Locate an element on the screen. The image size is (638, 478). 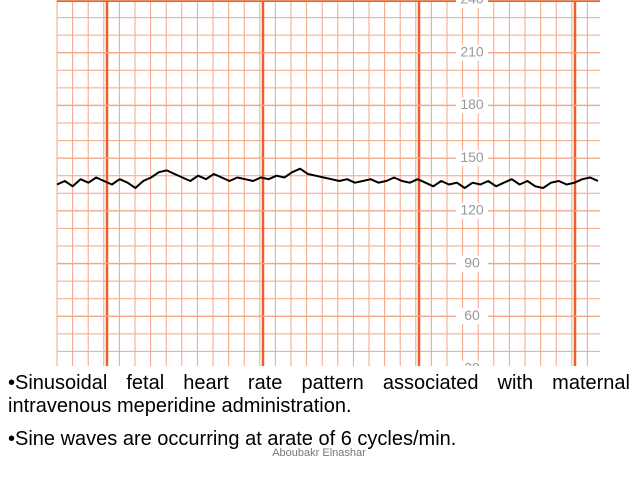
y-tick-label: 120 is located at coordinates (472, 210).